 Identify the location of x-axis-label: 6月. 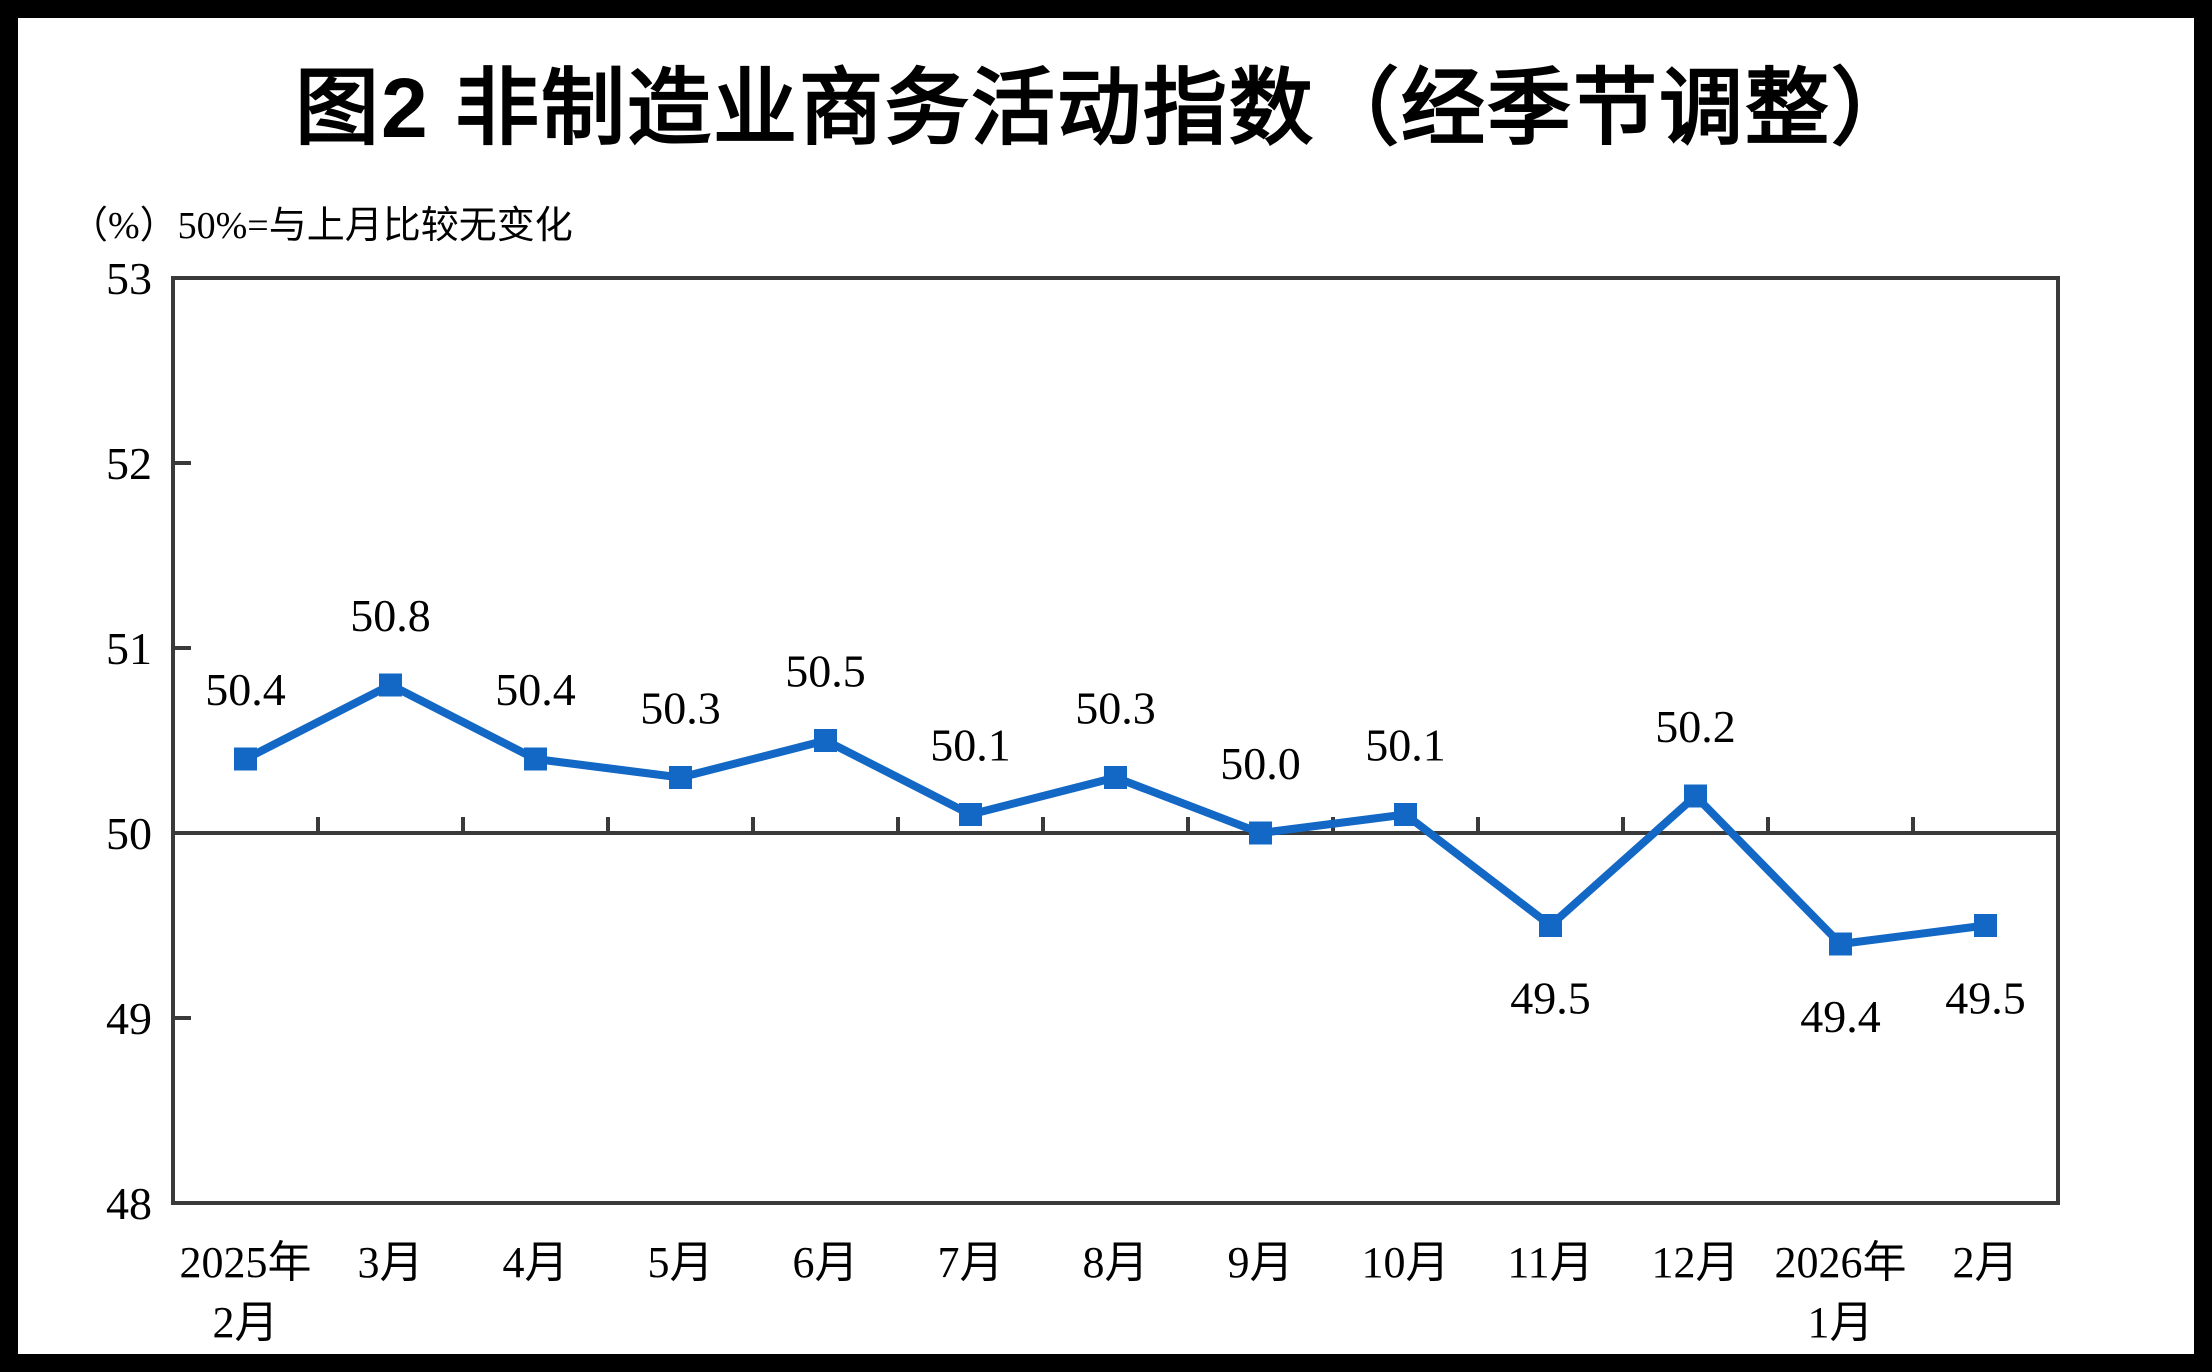
(826, 1262).